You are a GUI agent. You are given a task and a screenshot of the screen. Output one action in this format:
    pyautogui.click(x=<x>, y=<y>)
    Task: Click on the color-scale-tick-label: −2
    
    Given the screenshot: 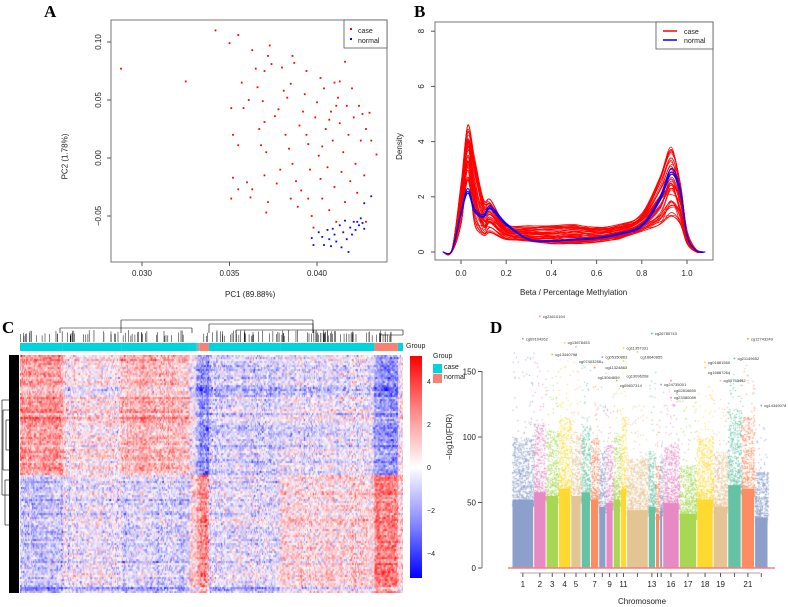 What is the action you would take?
    pyautogui.click(x=431, y=511)
    